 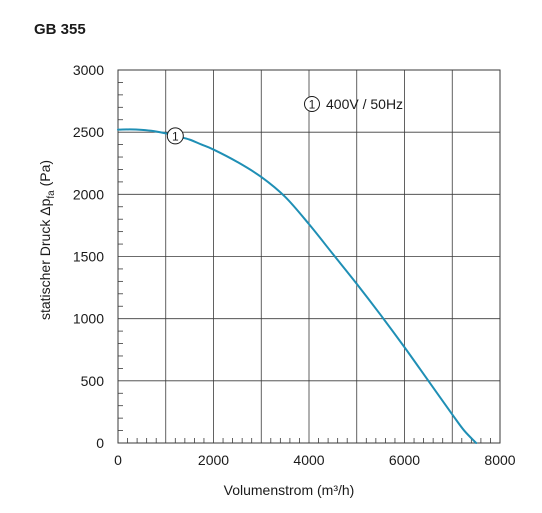 I want to click on legend-marker-number: 1, so click(x=312, y=105).